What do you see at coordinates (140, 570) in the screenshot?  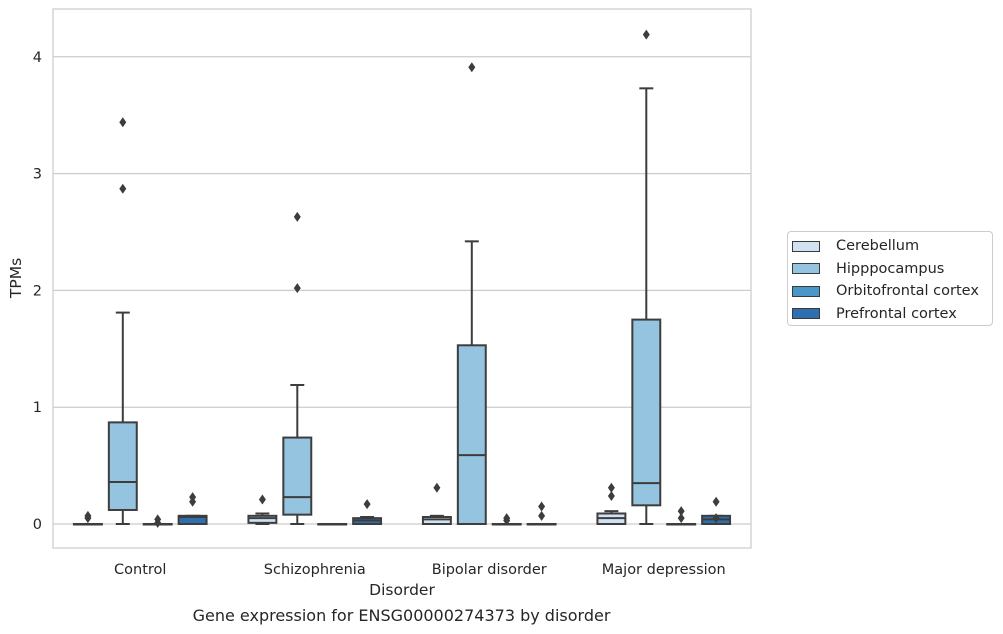 I see `x-tick-label: Control` at bounding box center [140, 570].